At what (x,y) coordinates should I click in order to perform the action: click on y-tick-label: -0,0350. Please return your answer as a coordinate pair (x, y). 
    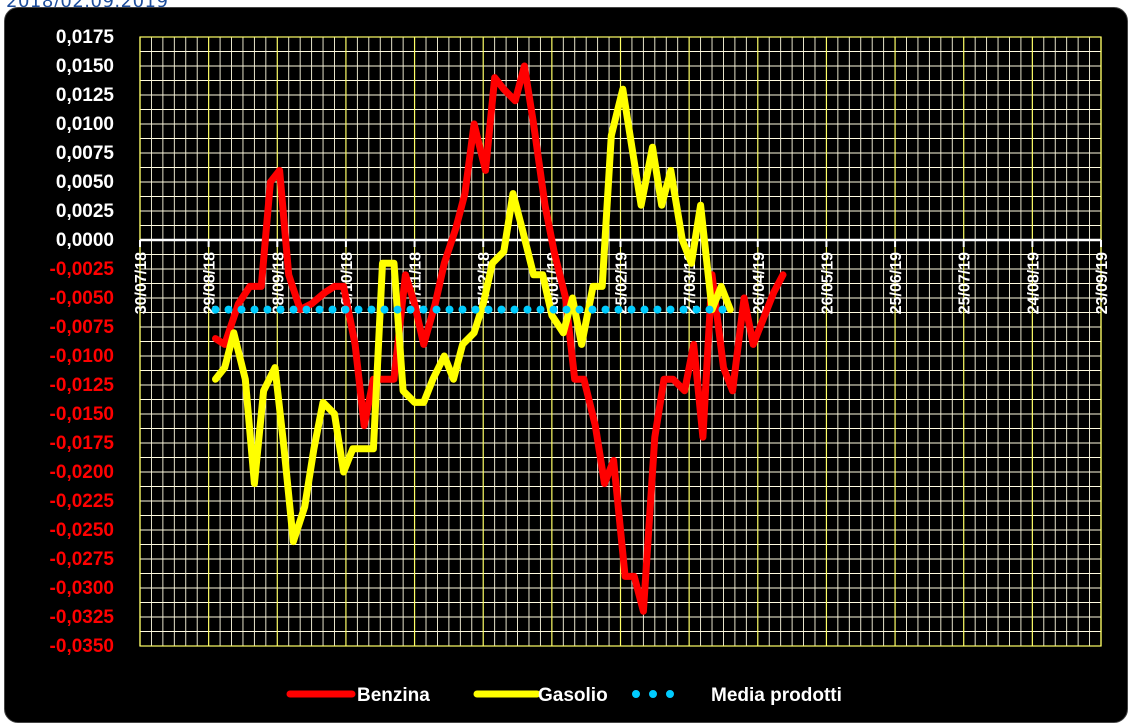
    Looking at the image, I should click on (82, 646).